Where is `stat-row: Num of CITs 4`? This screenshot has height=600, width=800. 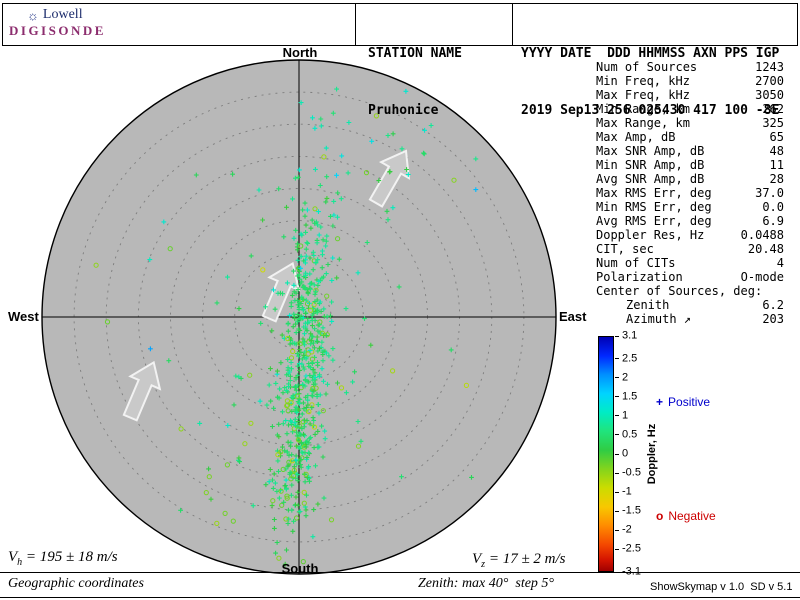
stat-row: Num of CITs 4 is located at coordinates (690, 263).